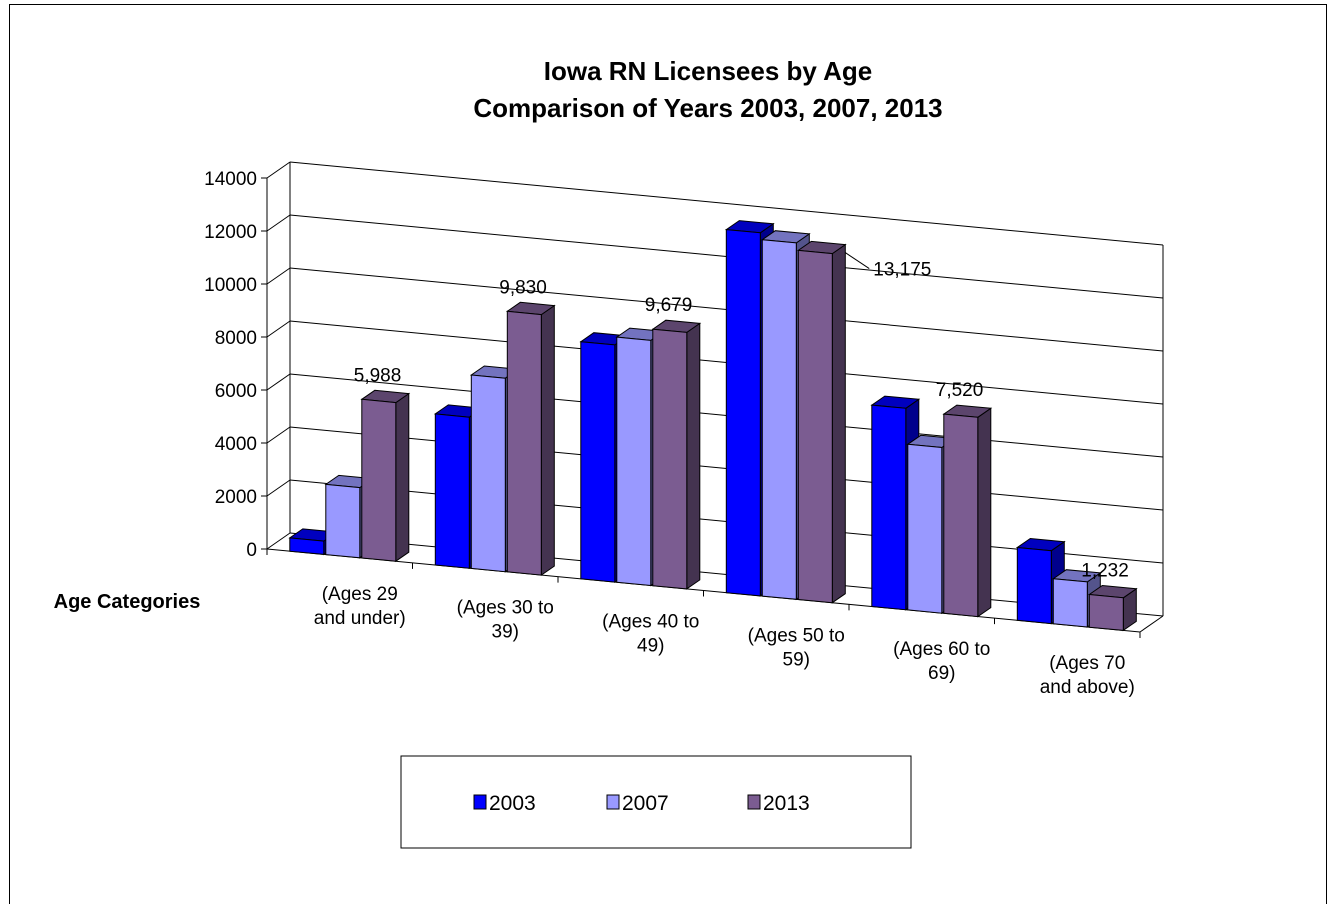 The image size is (1328, 904). Describe the element at coordinates (236, 444) in the screenshot. I see `y-tick-label: 4000` at that location.